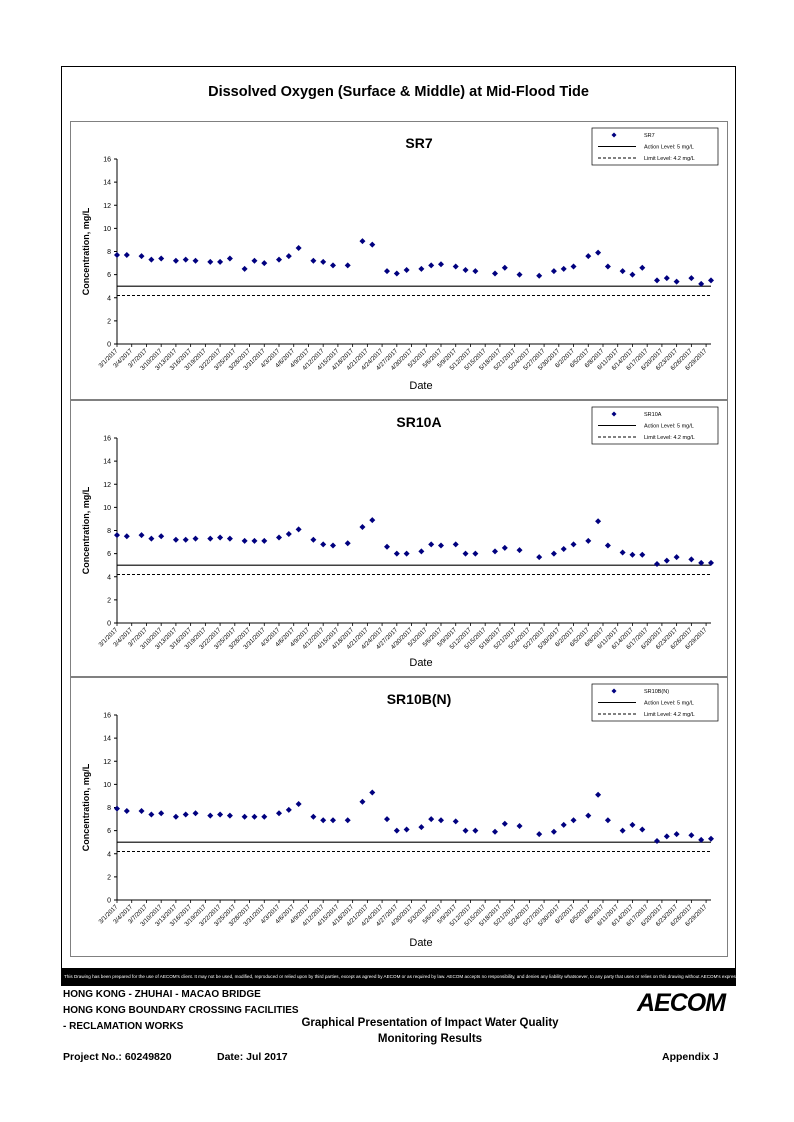 Image resolution: width=794 pixels, height=1122 pixels. Describe the element at coordinates (420, 386) in the screenshot. I see `x-axis-label: Date` at that location.